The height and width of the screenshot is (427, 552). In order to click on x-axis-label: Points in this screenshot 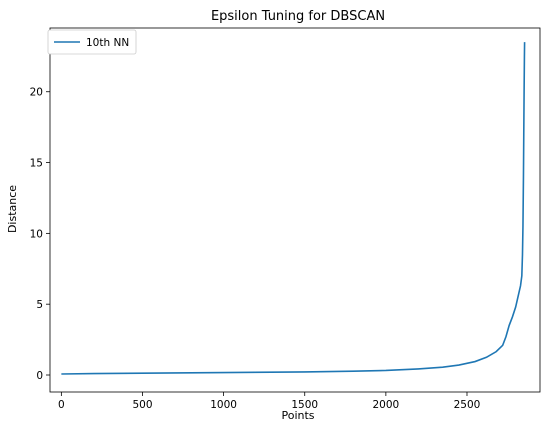, I will do `click(297, 415)`.